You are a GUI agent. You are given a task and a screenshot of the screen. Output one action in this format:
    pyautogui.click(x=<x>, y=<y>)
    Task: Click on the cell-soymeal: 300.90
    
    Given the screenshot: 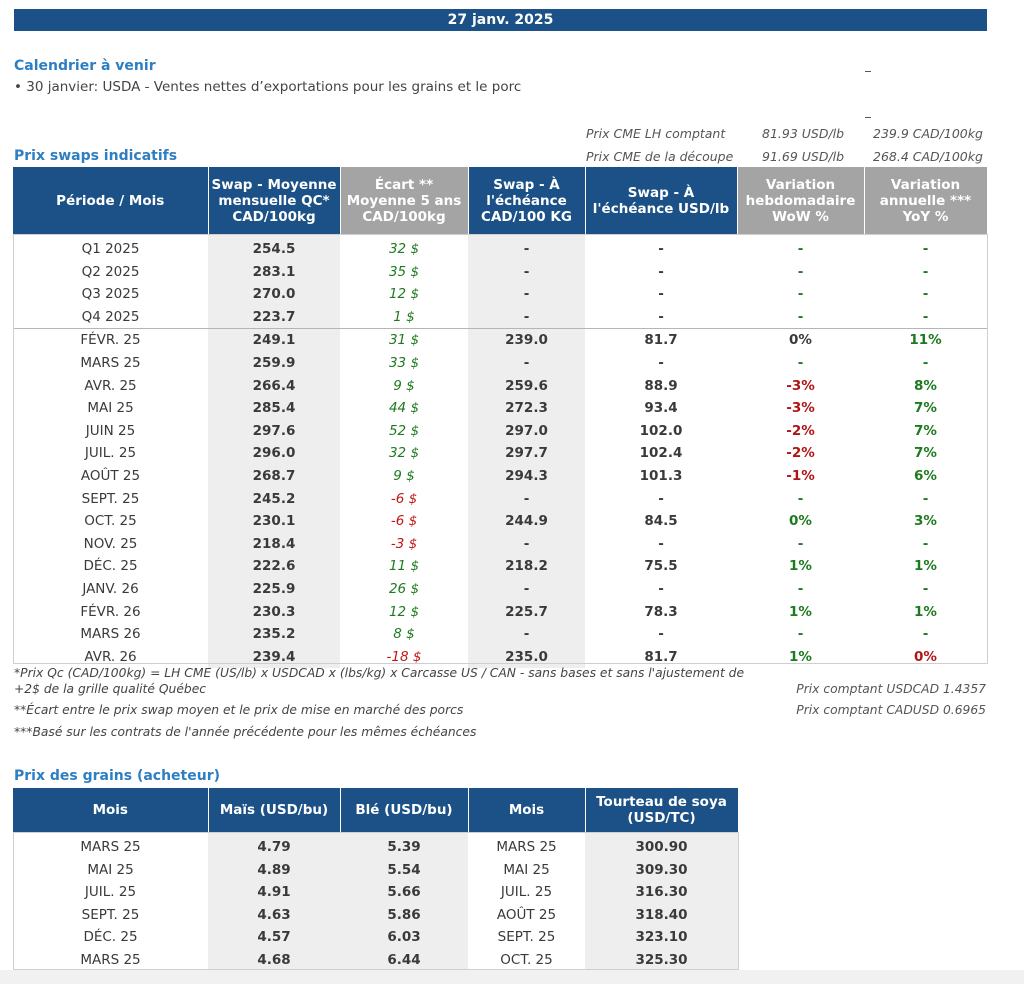 What is the action you would take?
    pyautogui.click(x=661, y=845)
    